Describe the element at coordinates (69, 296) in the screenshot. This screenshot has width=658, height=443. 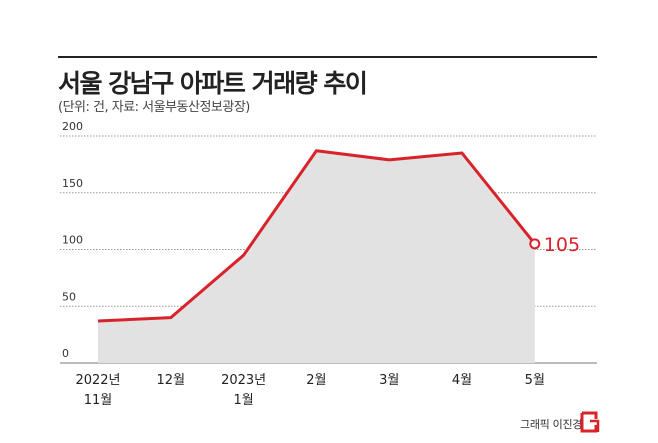
I see `y-tick-label-50: 50` at that location.